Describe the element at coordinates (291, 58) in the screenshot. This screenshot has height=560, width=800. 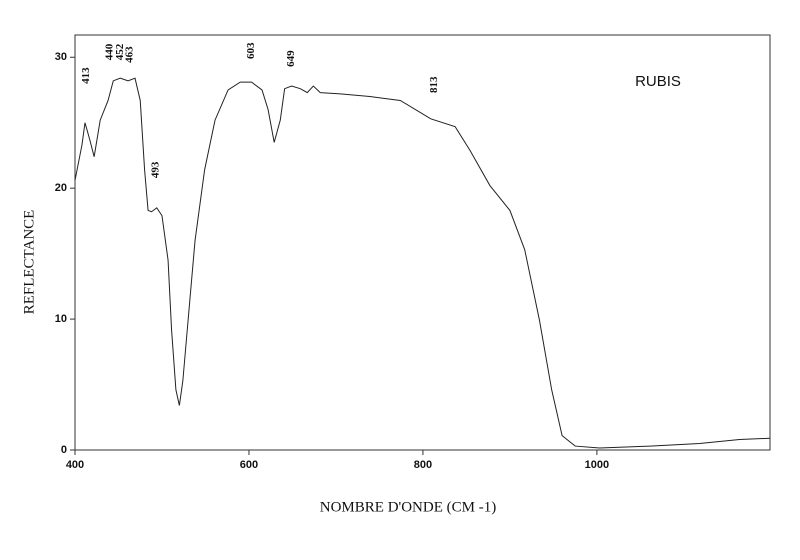
I see `peak-label: 649` at that location.